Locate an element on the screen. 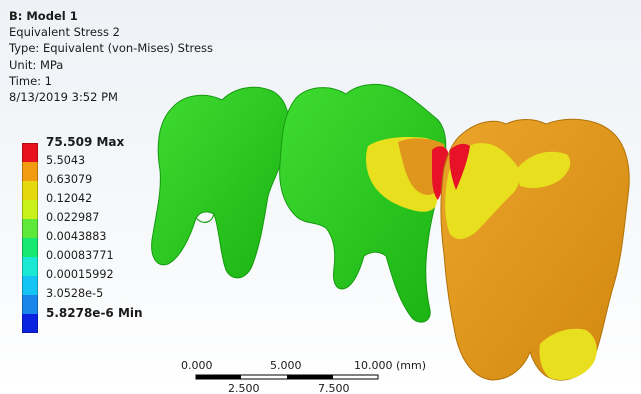 Image resolution: width=641 pixels, height=394 pixels. result-time: Time: 1 is located at coordinates (30, 80).